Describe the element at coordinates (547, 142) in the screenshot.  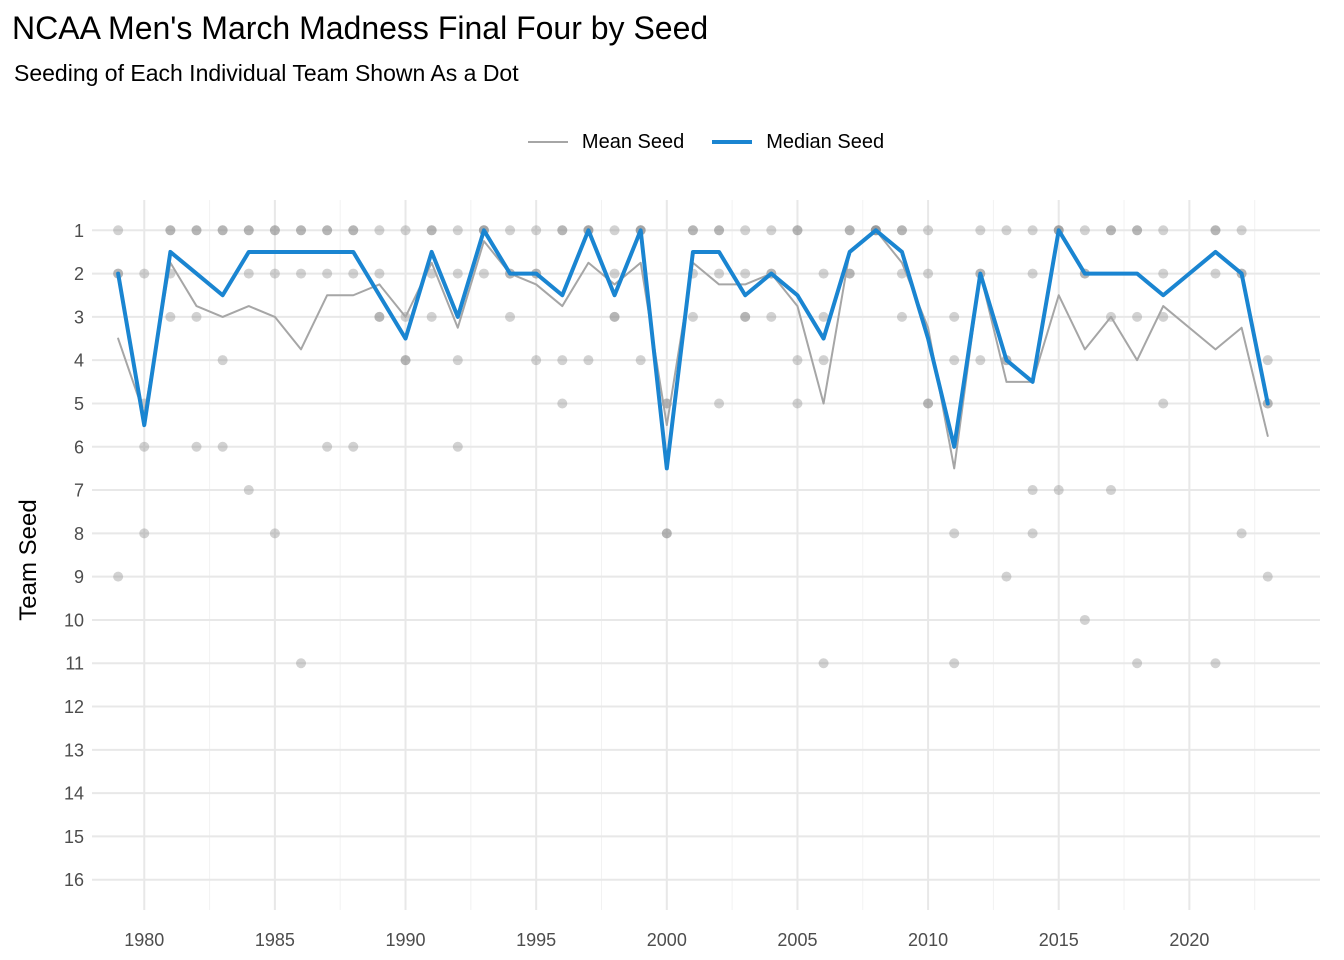
I see `legend-swatch-mean-seed` at that location.